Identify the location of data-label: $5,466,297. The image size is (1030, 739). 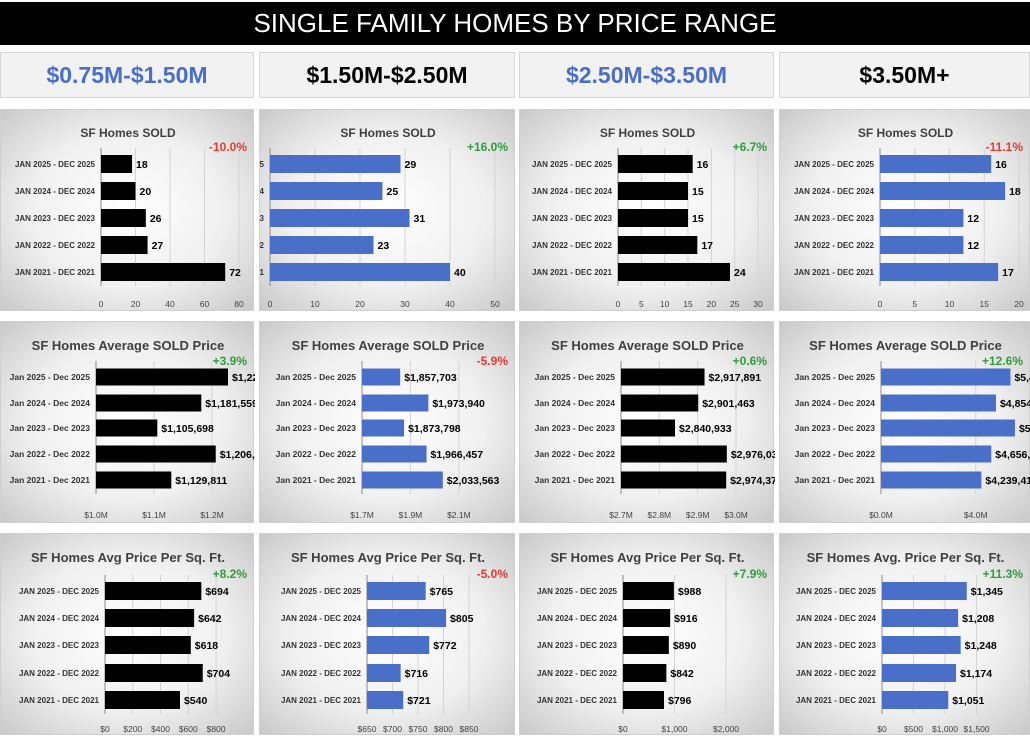
(1022, 378).